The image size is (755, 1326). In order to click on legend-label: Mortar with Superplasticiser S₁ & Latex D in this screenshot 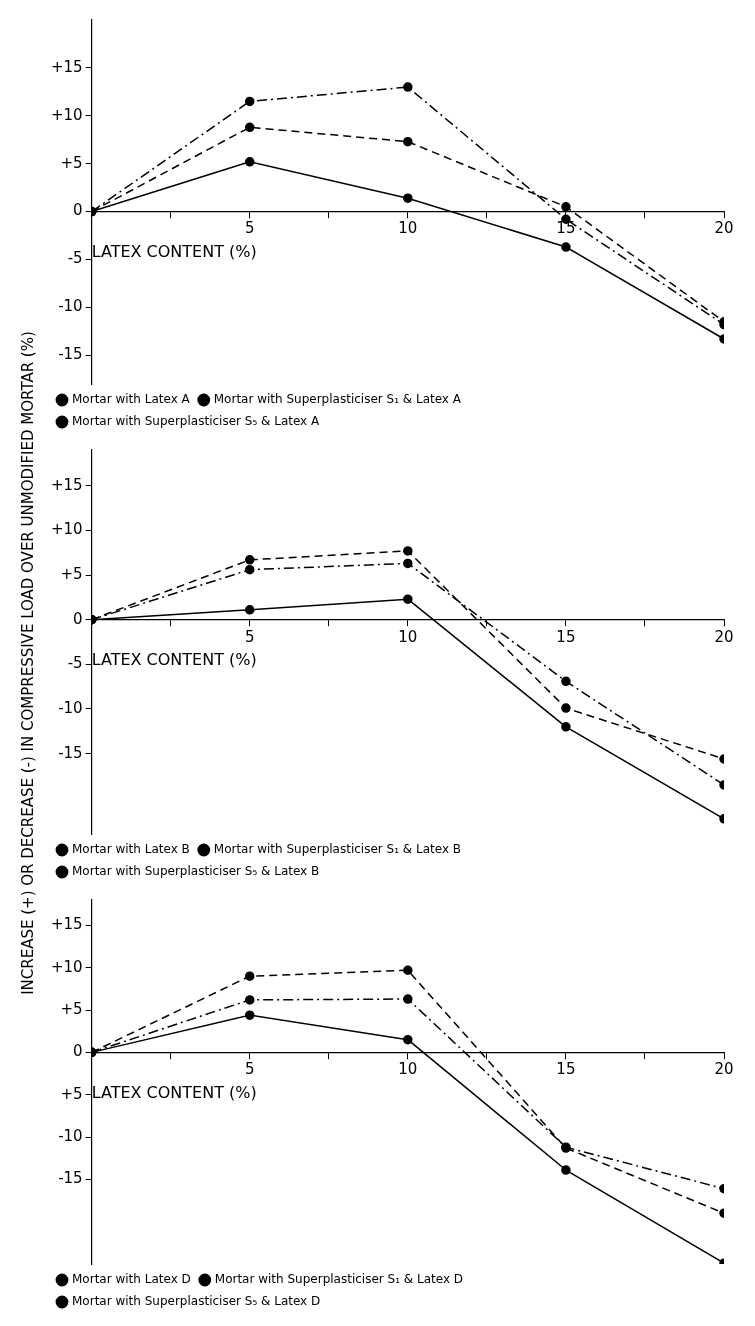, I will do `click(339, 1279)`.